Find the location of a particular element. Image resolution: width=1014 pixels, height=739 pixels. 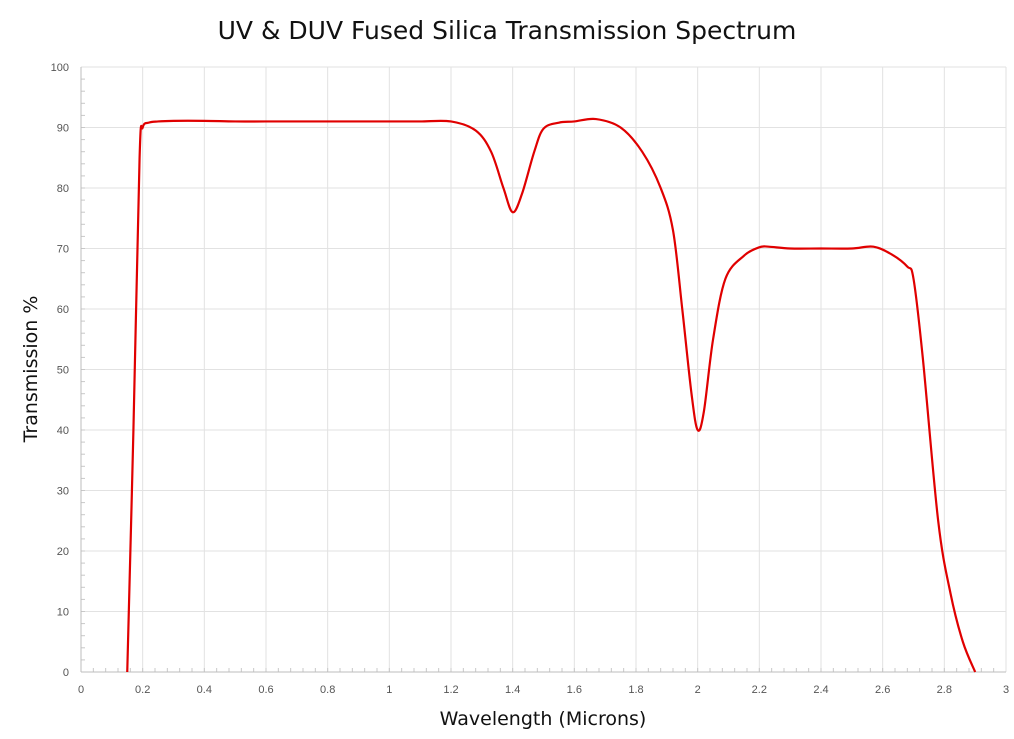

y-tick-label: 100 is located at coordinates (60, 68).